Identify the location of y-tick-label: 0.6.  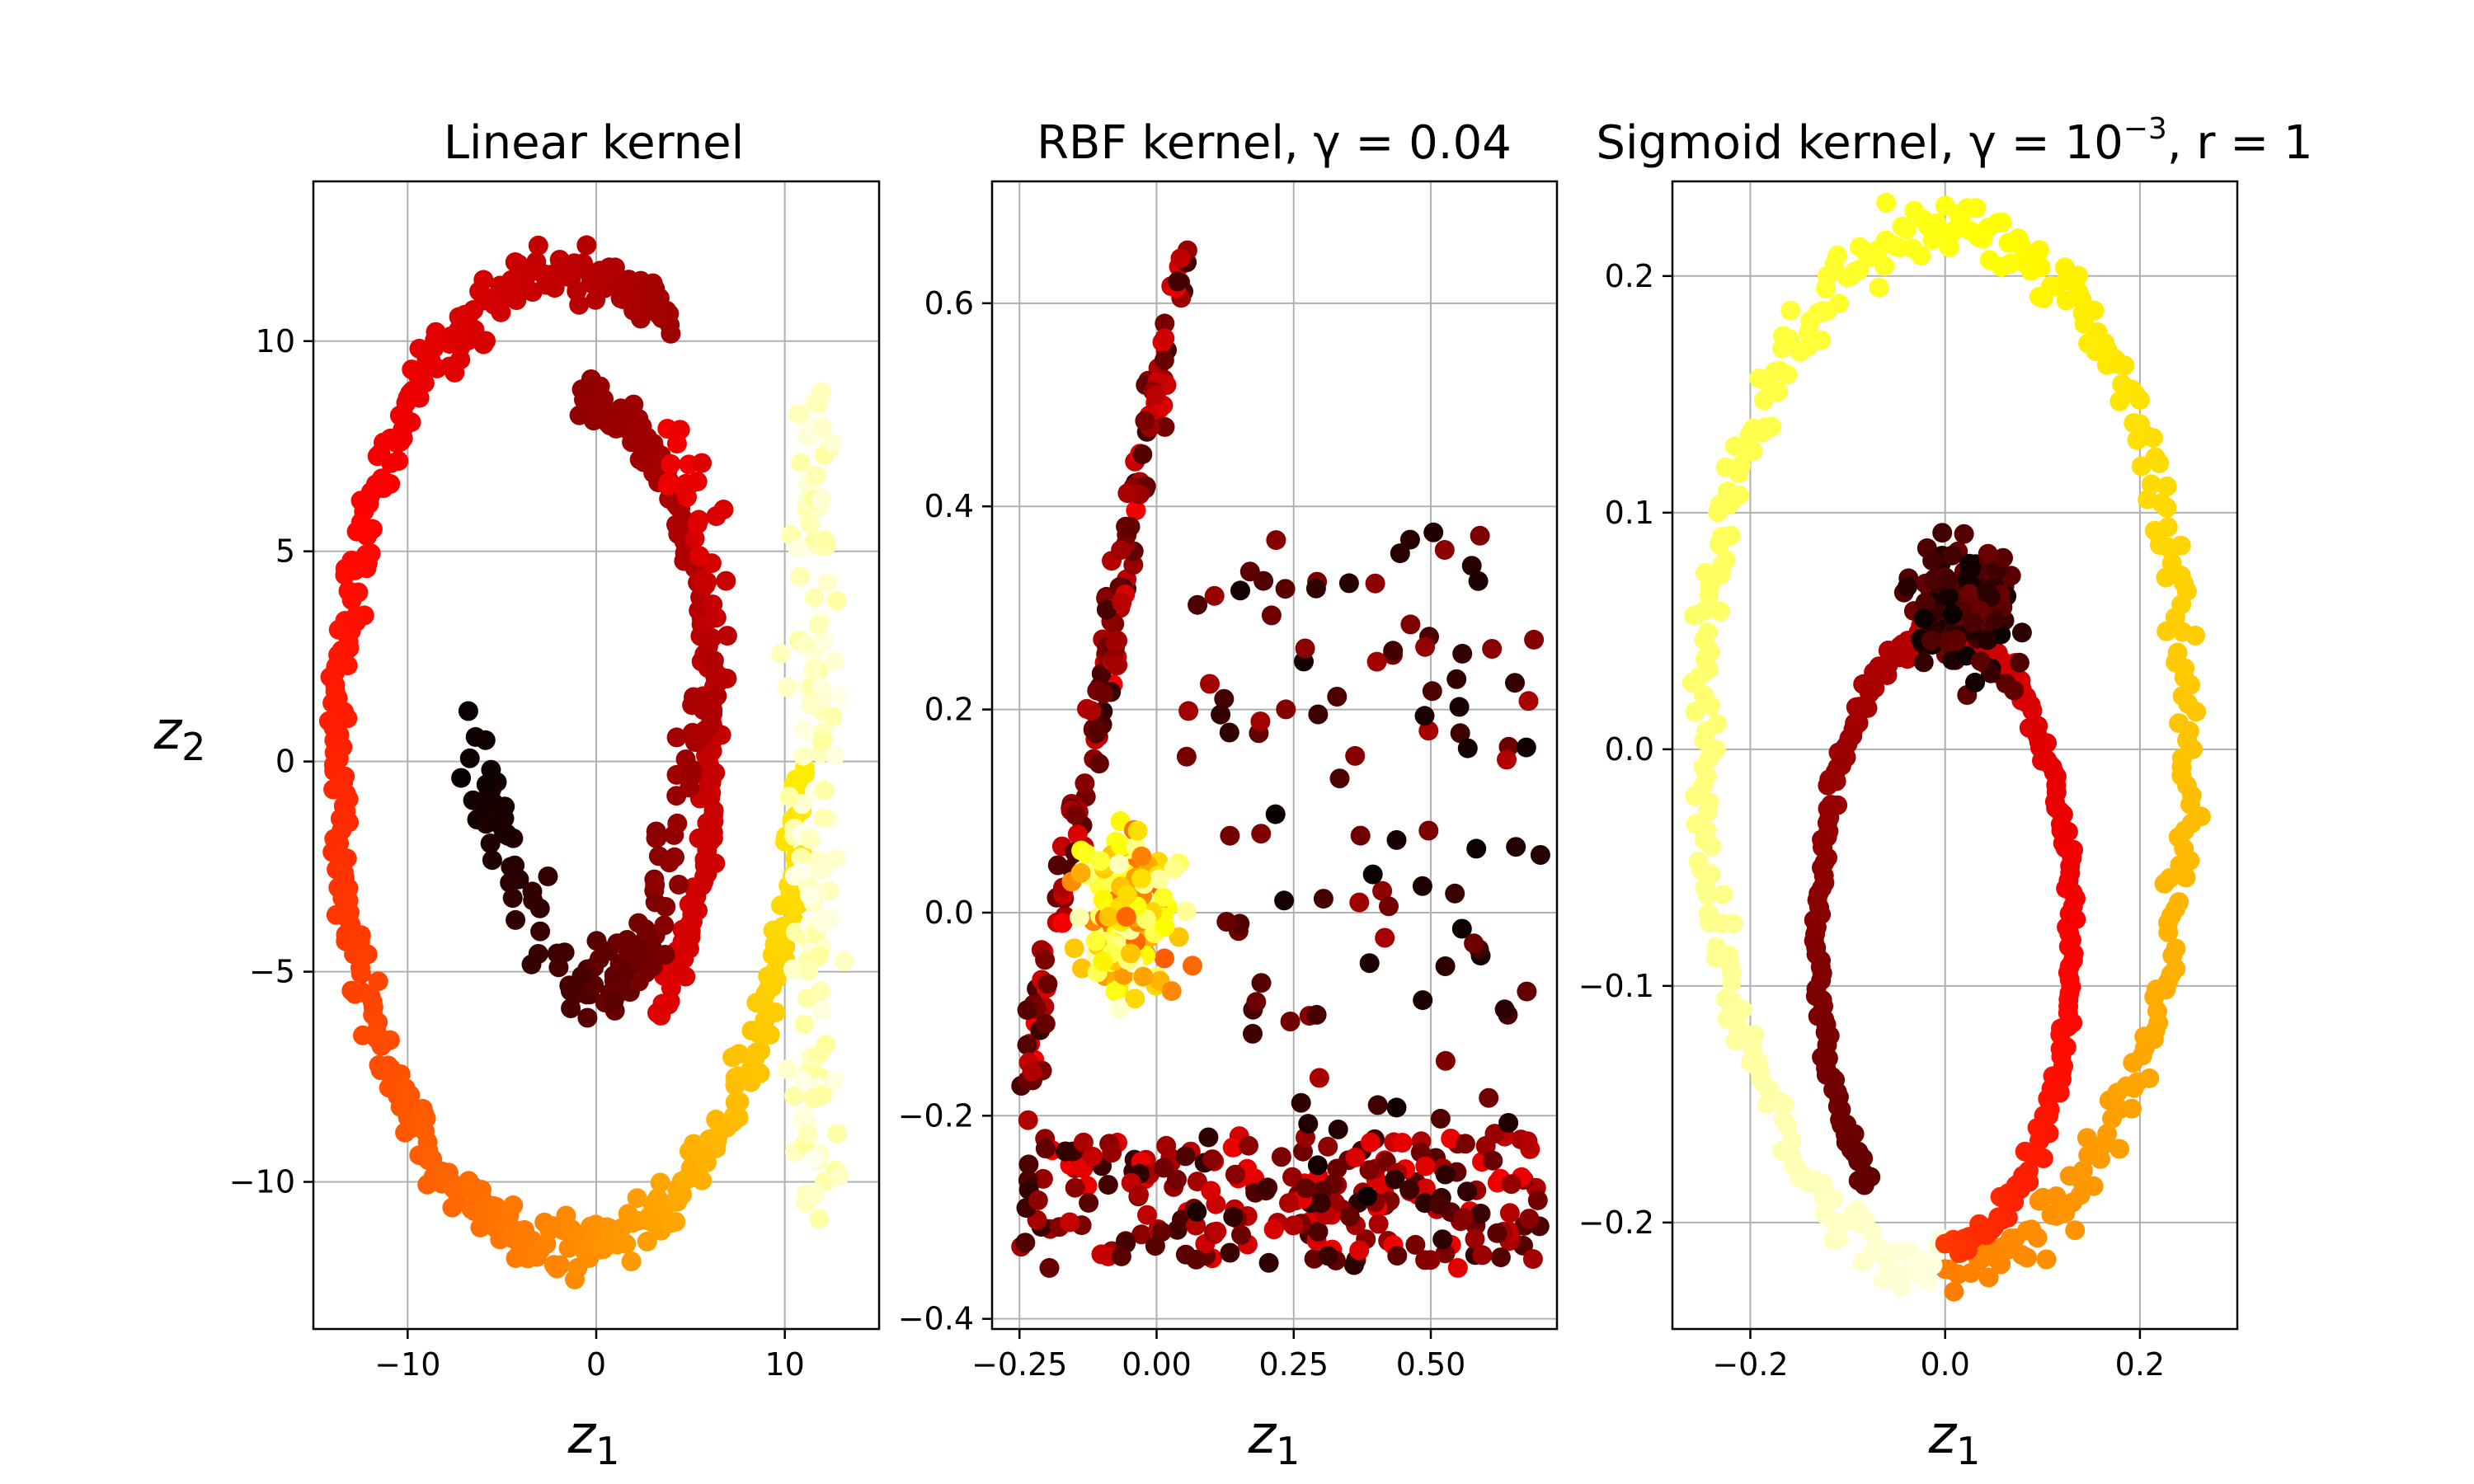
(949, 303).